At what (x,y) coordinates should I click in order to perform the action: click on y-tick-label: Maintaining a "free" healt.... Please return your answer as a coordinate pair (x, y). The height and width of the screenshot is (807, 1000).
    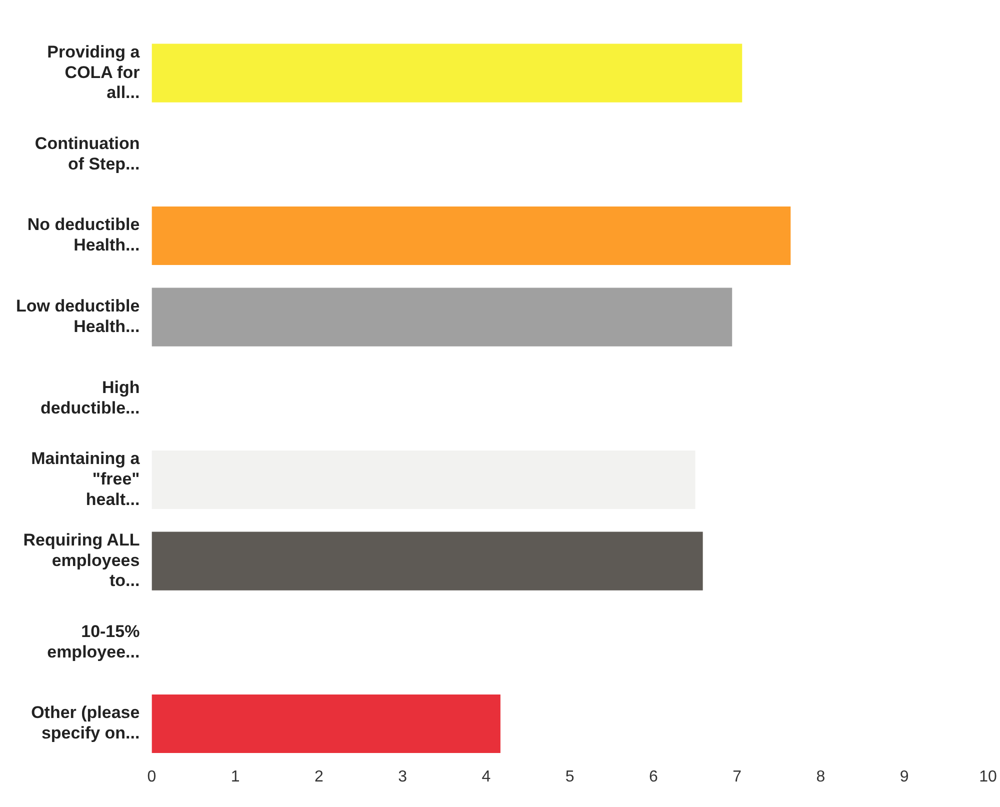
    Looking at the image, I should click on (85, 479).